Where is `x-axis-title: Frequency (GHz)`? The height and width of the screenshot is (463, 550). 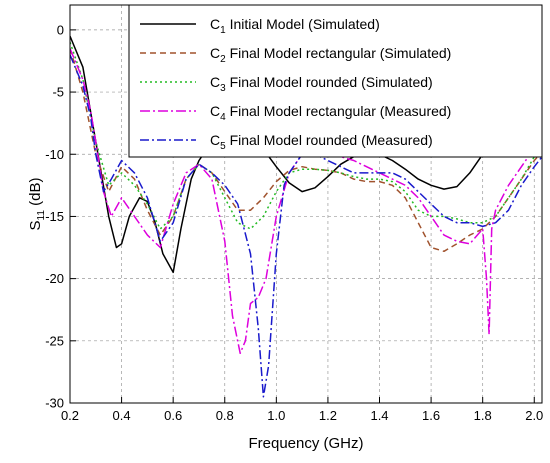
x-axis-title: Frequency (GHz) is located at coordinates (305, 443).